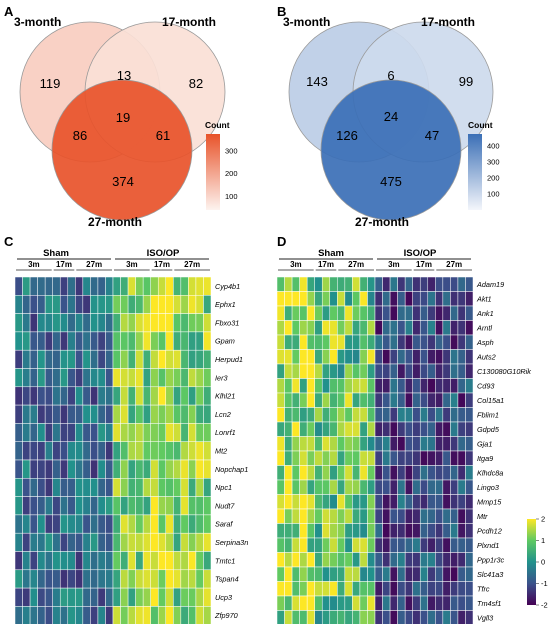 The height and width of the screenshot is (624, 550). Describe the element at coordinates (225, 560) in the screenshot. I see `gene-label: Tmtc1` at that location.